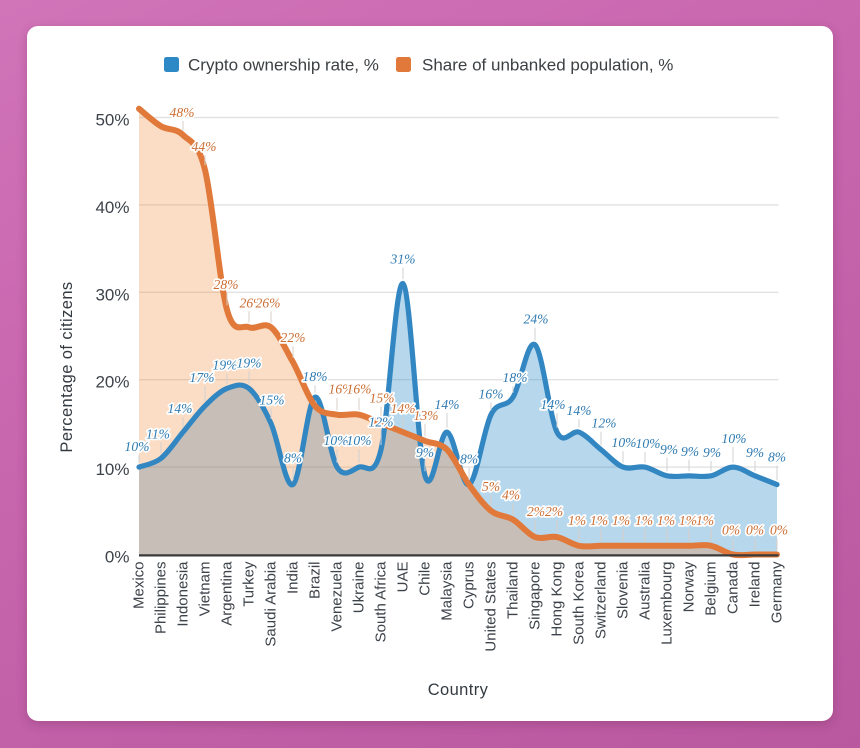  I want to click on svg-text: Malaysia, so click(447, 591).